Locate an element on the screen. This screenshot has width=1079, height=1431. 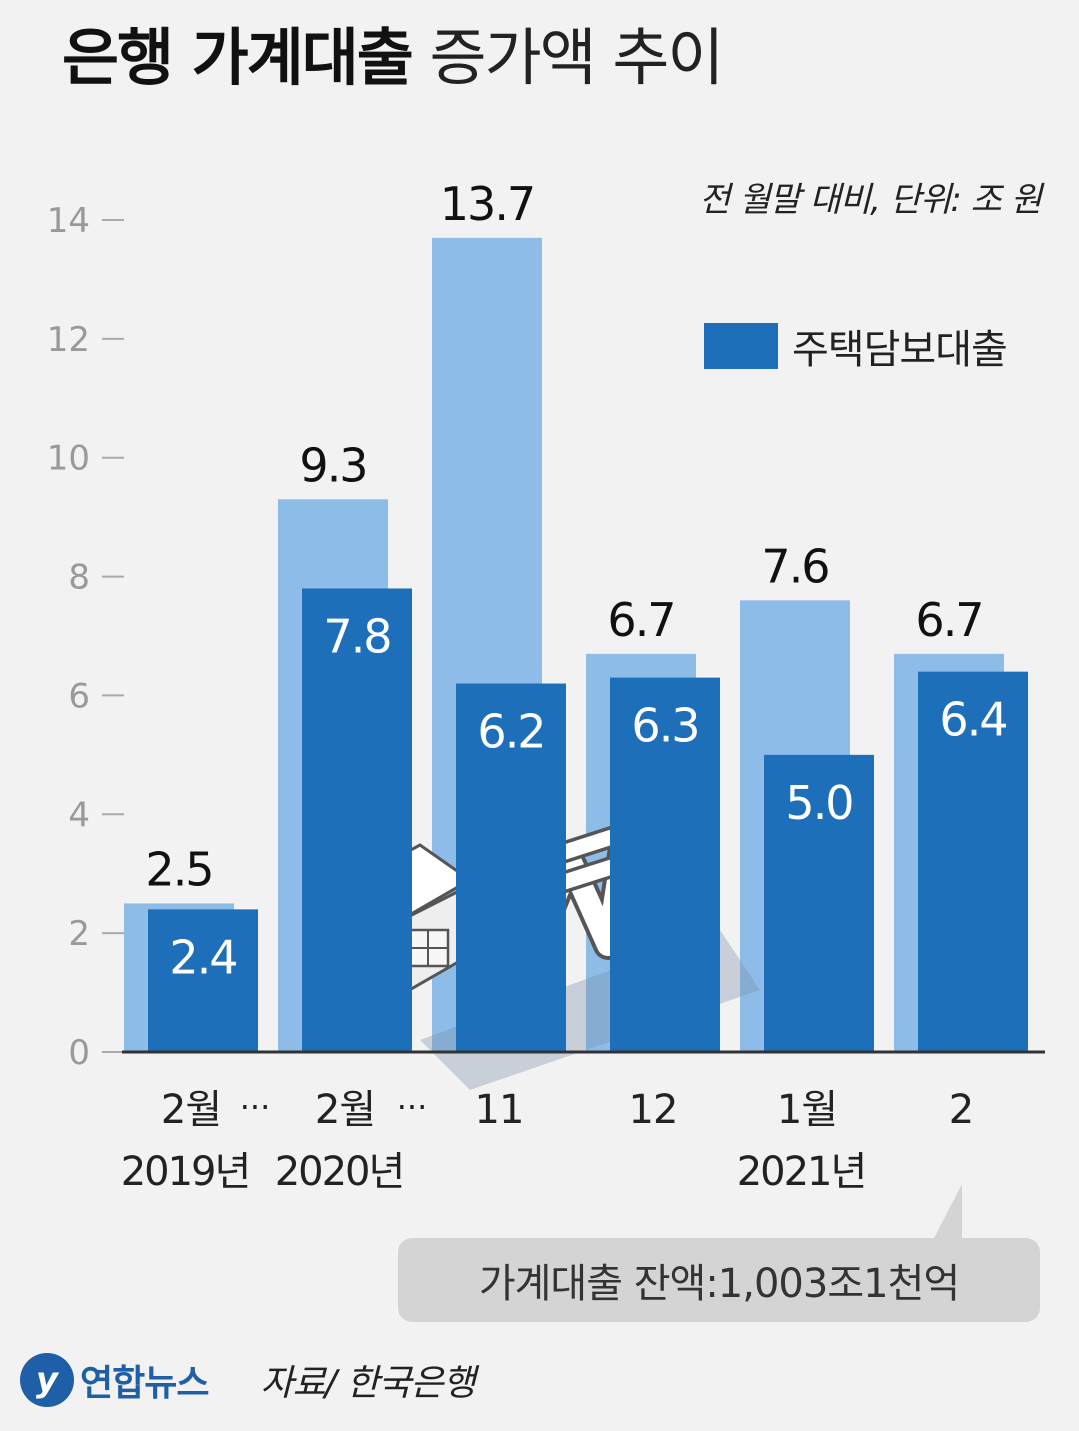
legend-label: 주택담보대출 is located at coordinates (900, 350).